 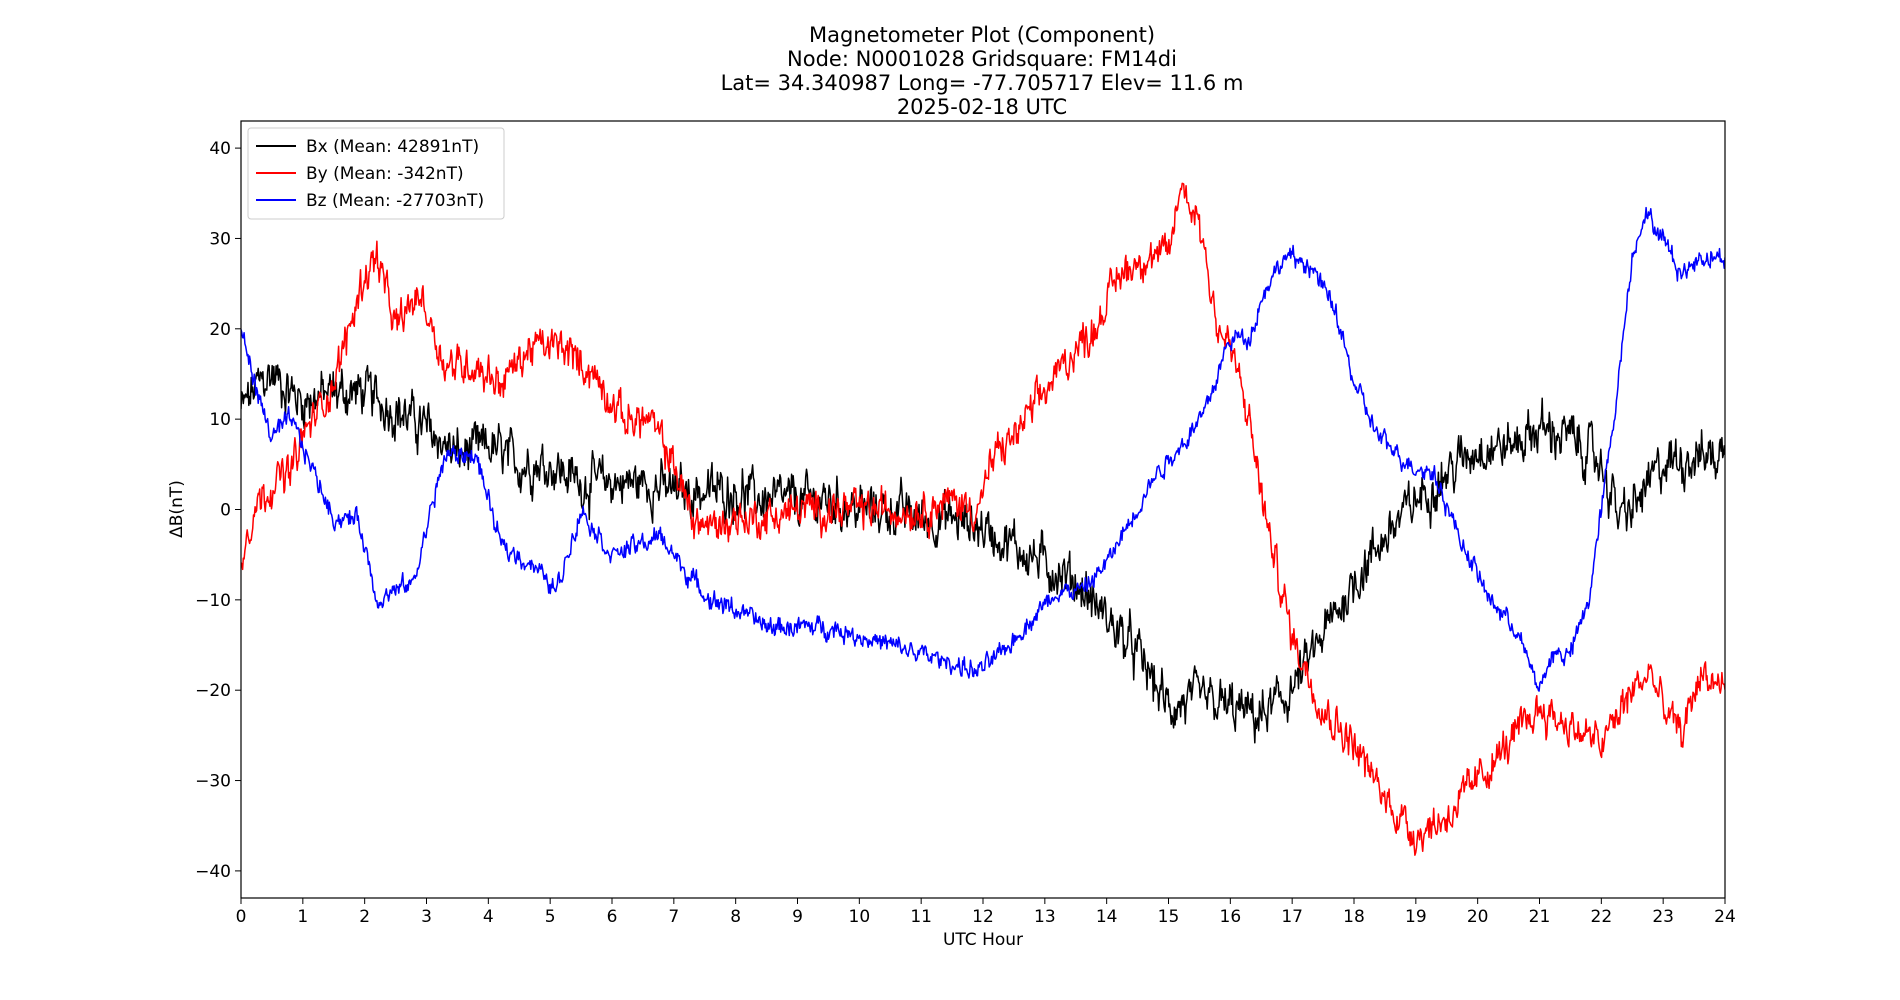 I want to click on x-tick-label: 5, so click(x=550, y=917).